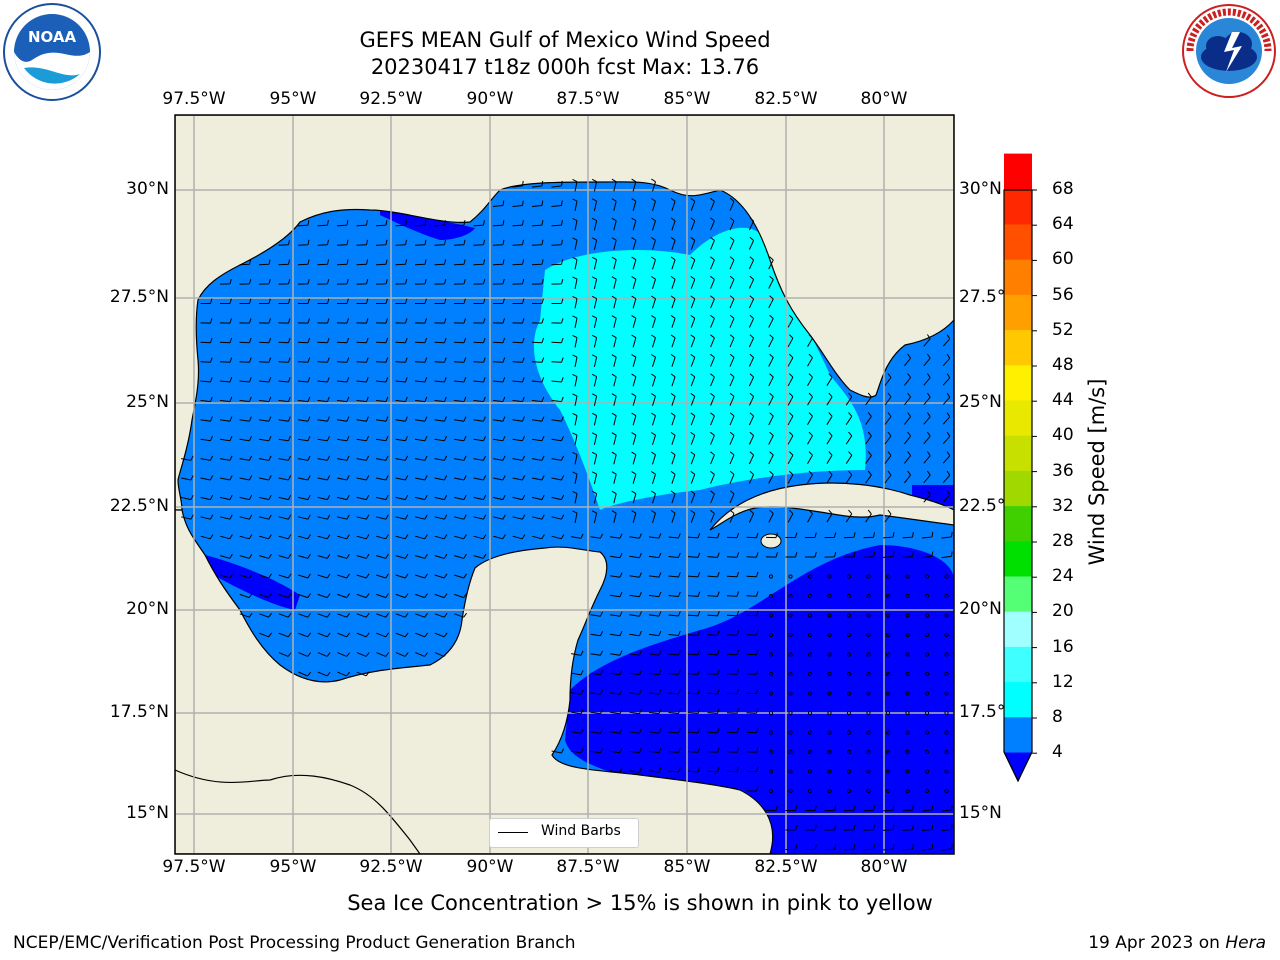 The width and height of the screenshot is (1280, 960). What do you see at coordinates (147, 813) in the screenshot?
I see `y-tick-left: 15°N` at bounding box center [147, 813].